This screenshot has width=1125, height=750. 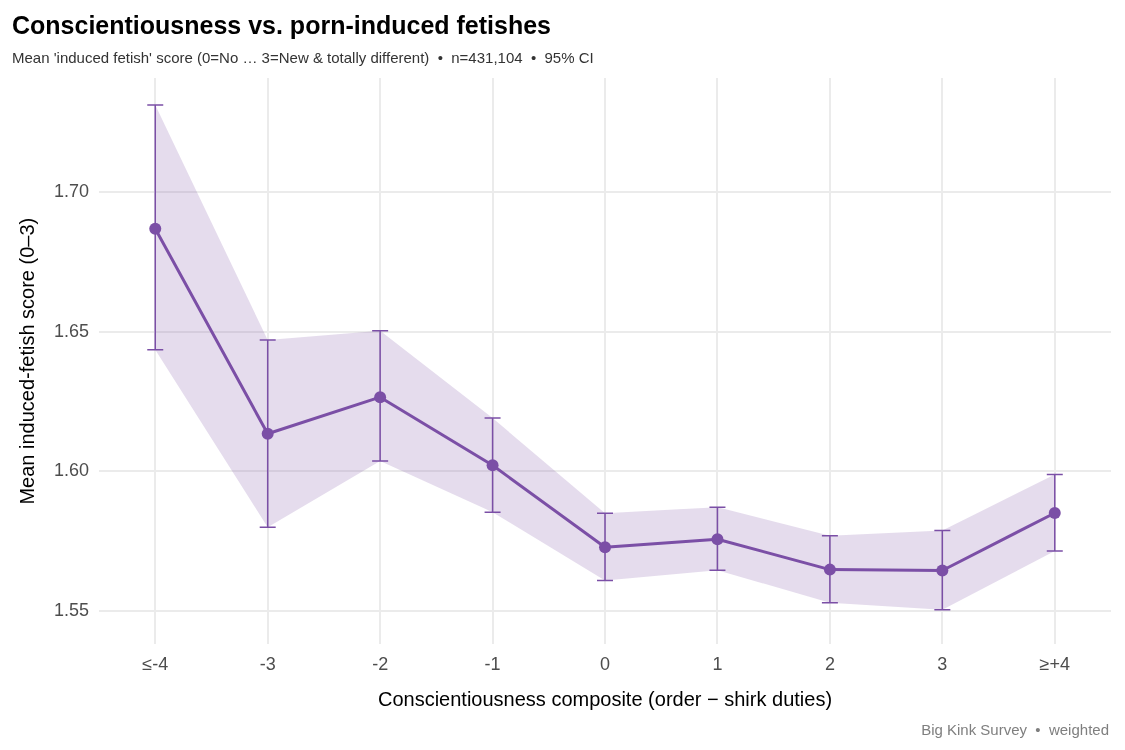 What do you see at coordinates (282, 24) in the screenshot?
I see `chart-title: Conscientiousness vs. porn-induced fetishes` at bounding box center [282, 24].